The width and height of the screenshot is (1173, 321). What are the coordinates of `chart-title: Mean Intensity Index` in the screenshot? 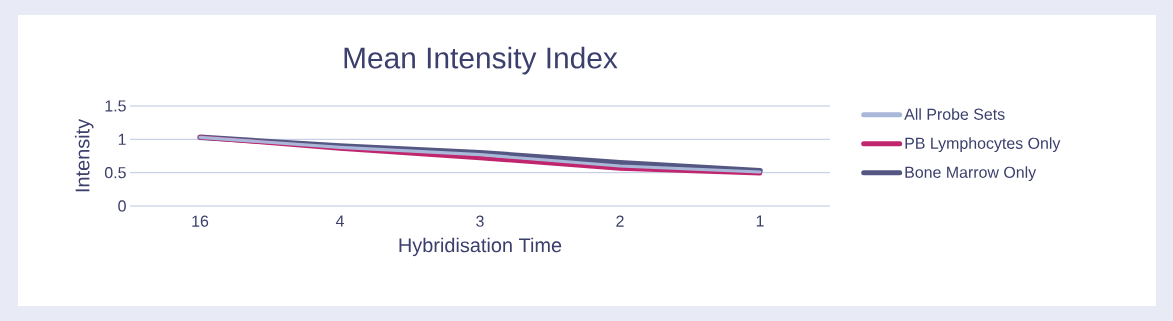 It's located at (481, 60).